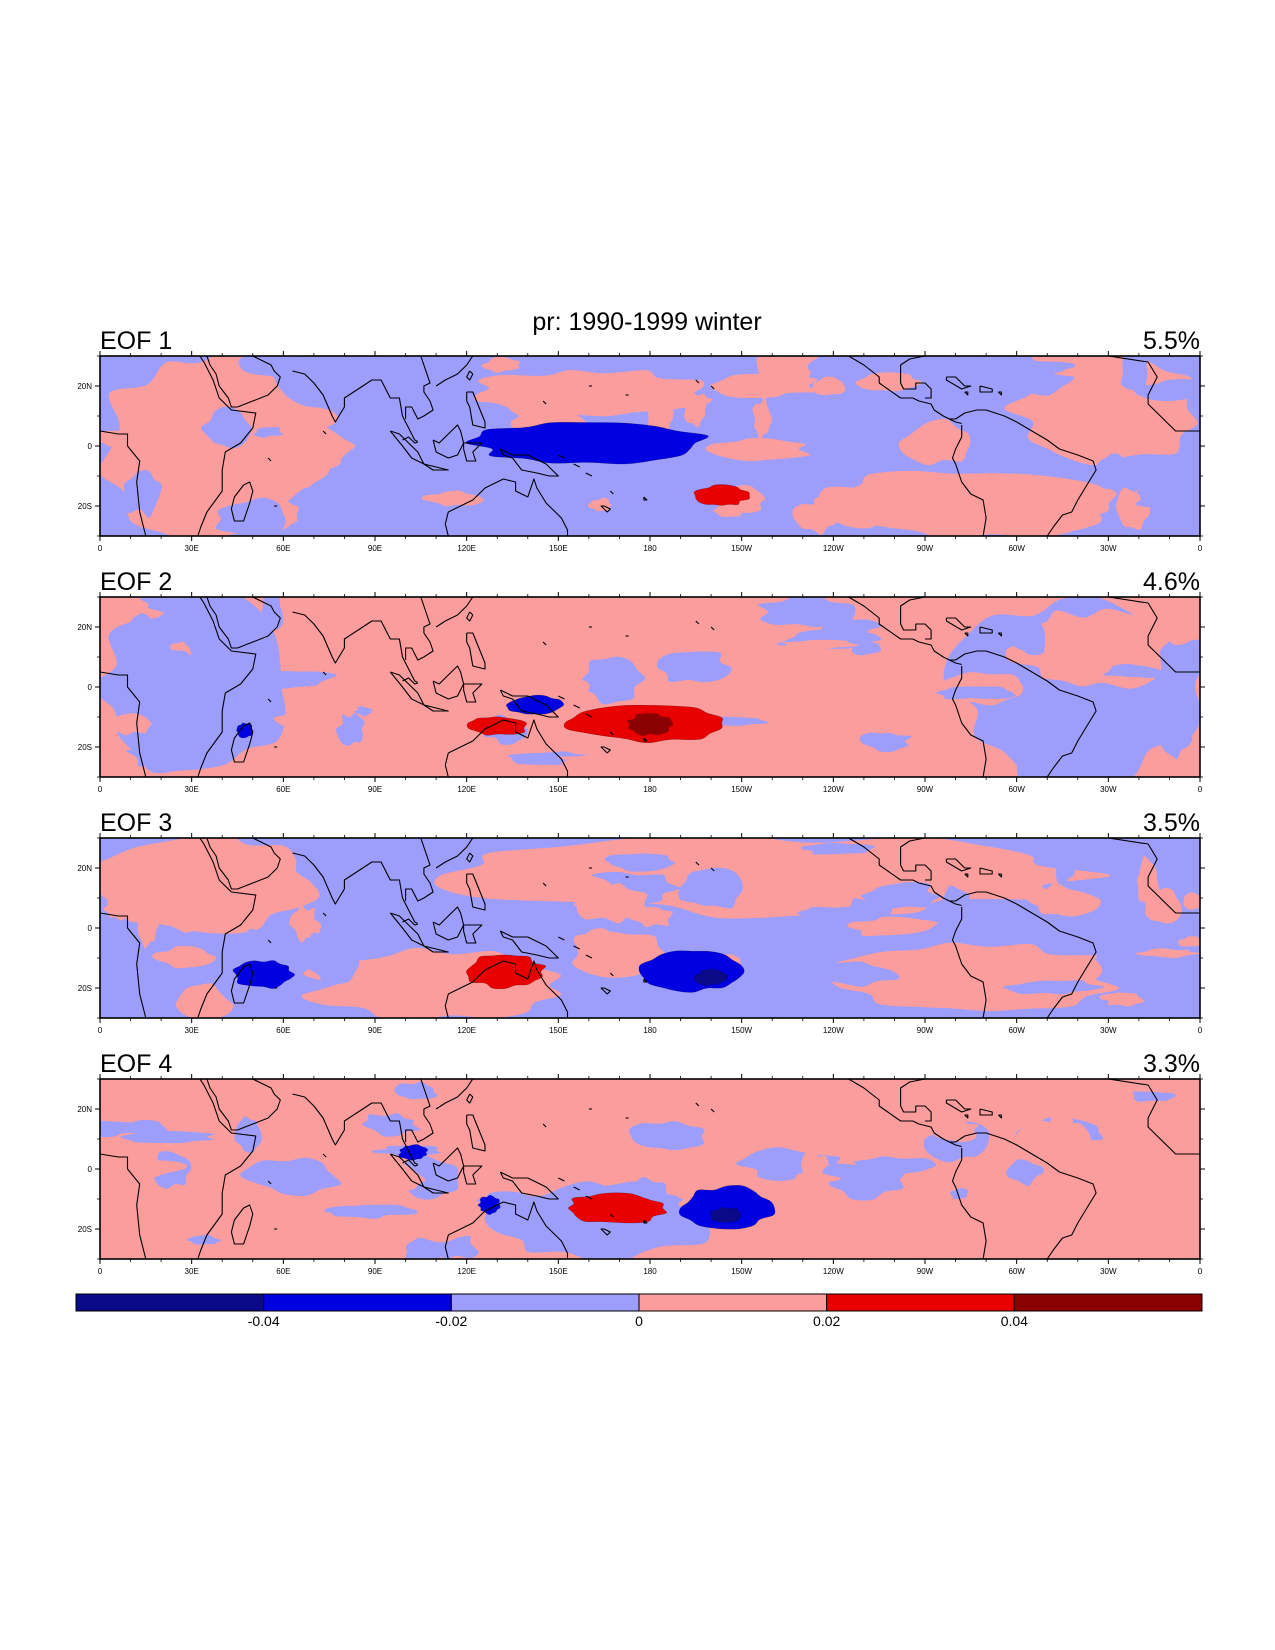  What do you see at coordinates (90, 446) in the screenshot?
I see `y-tick-label: 0` at bounding box center [90, 446].